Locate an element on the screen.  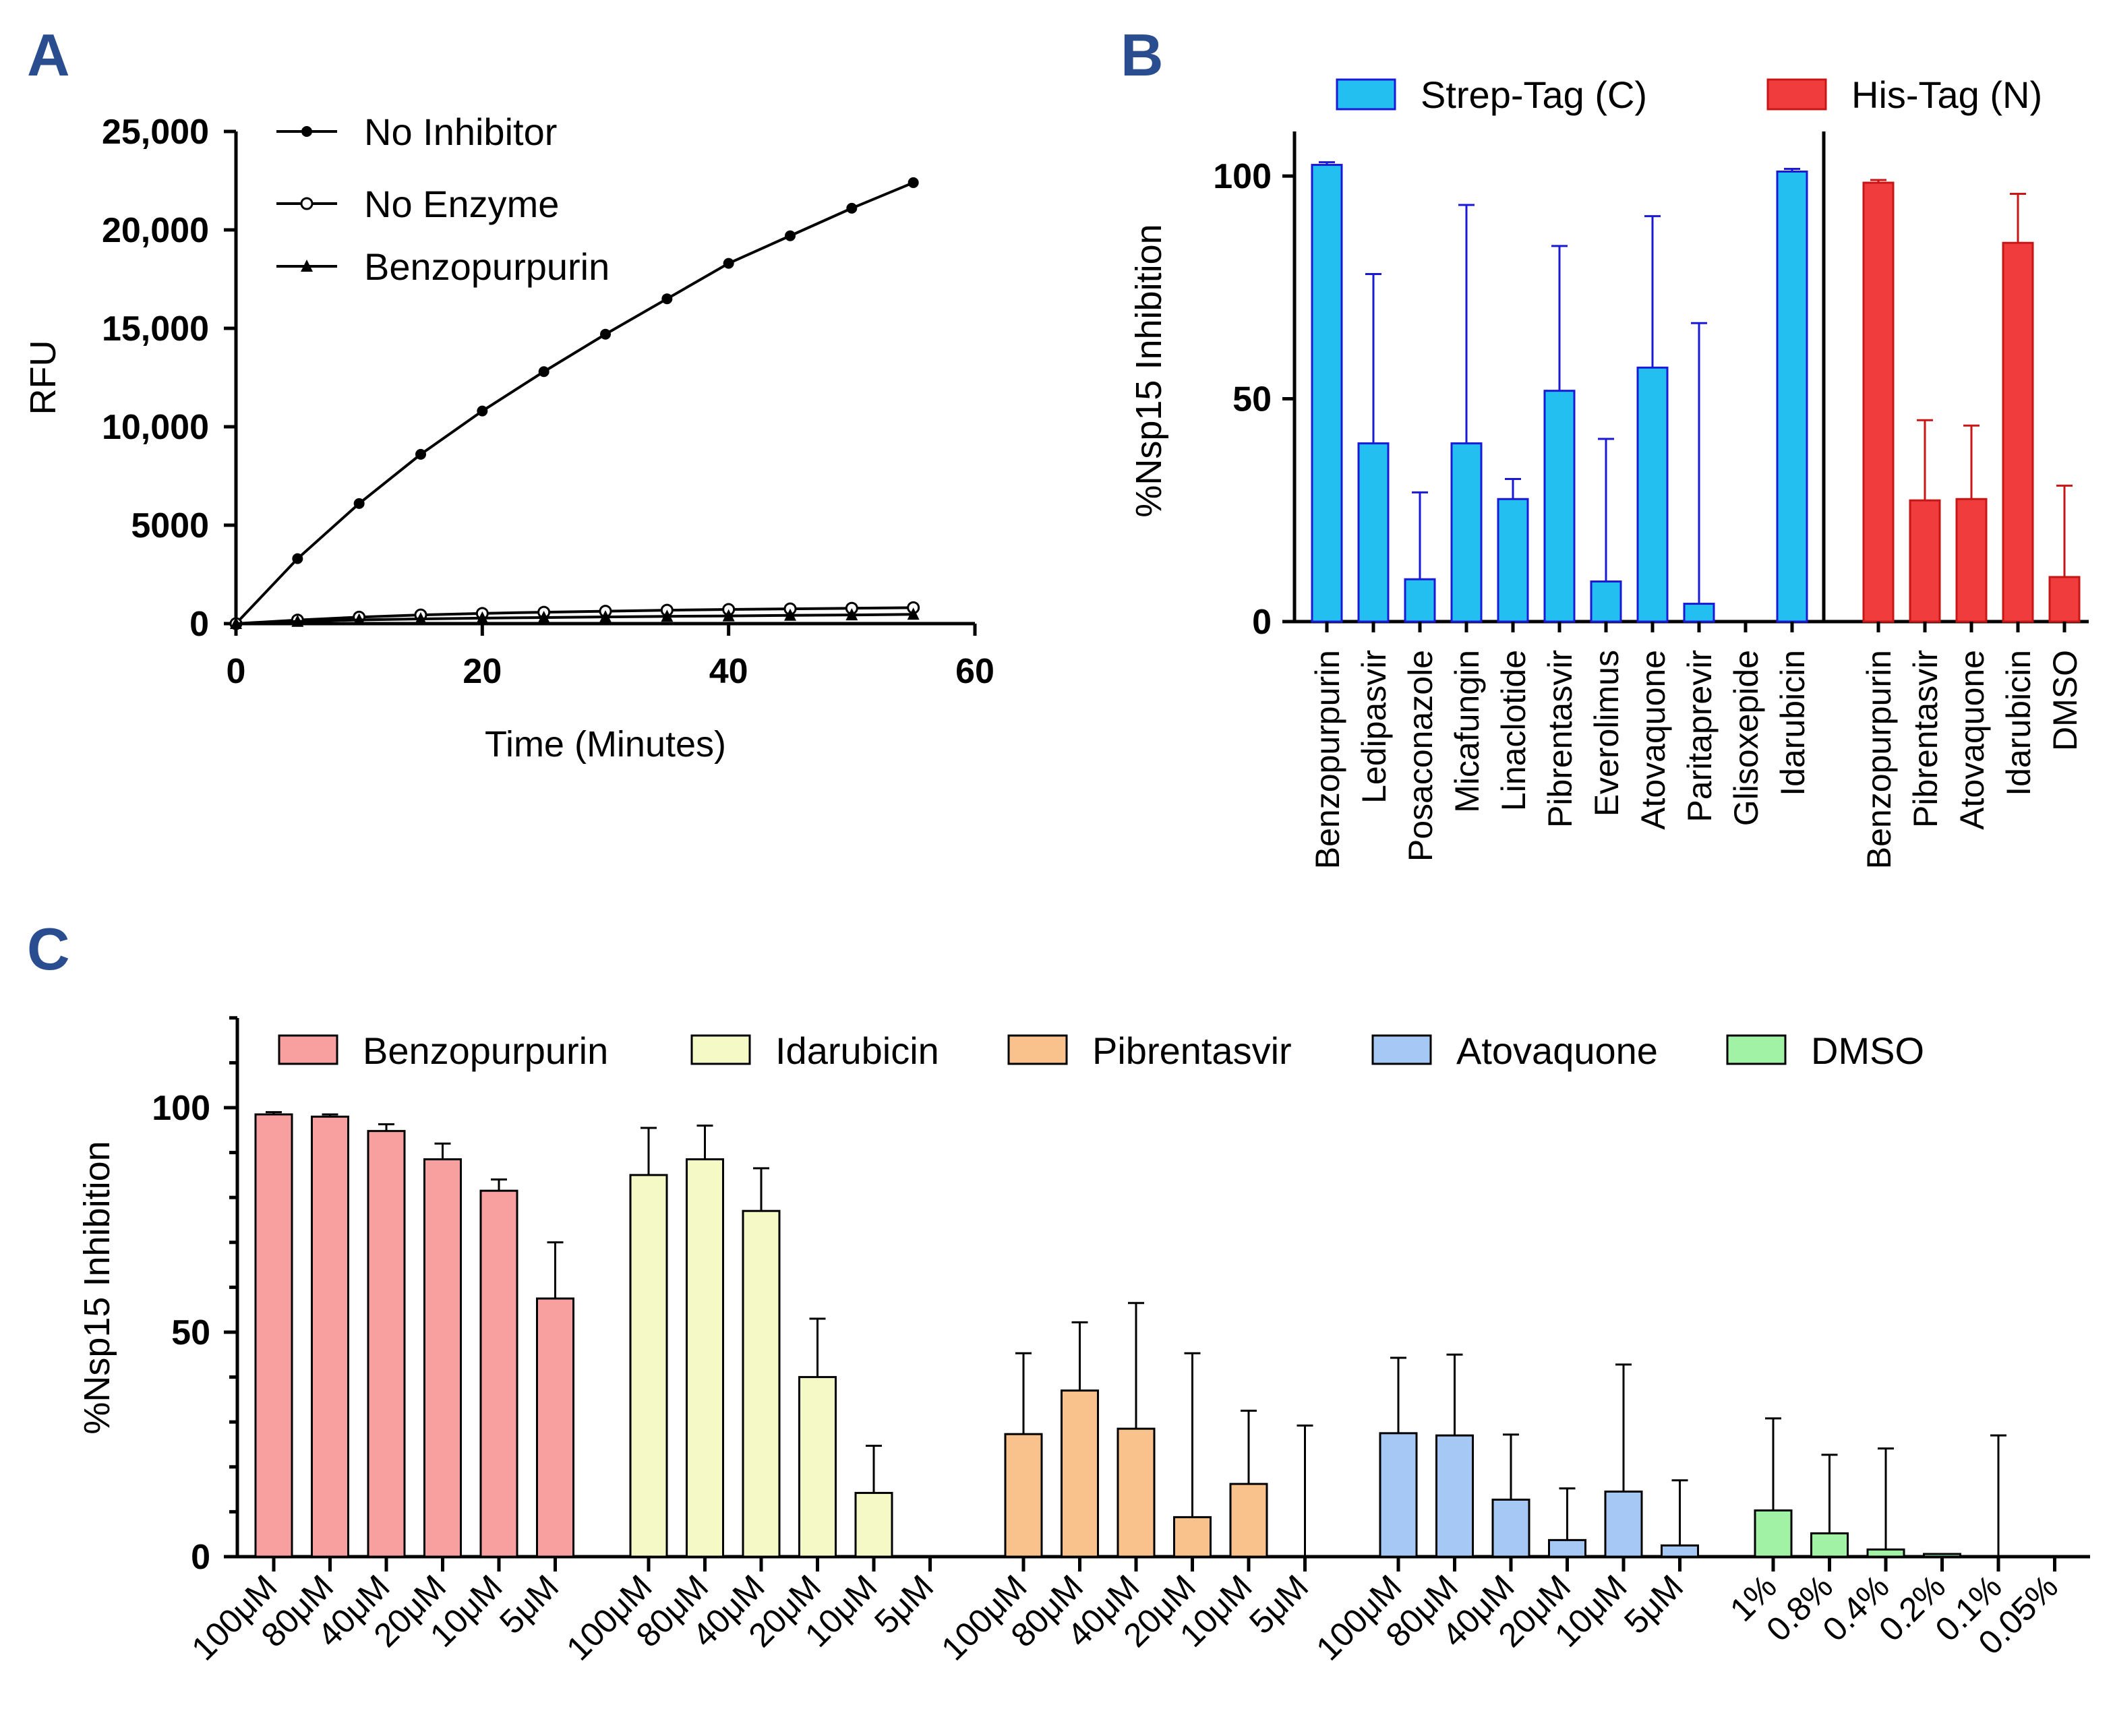
legend-item: Pibrentasvir is located at coordinates (1149, 1050).